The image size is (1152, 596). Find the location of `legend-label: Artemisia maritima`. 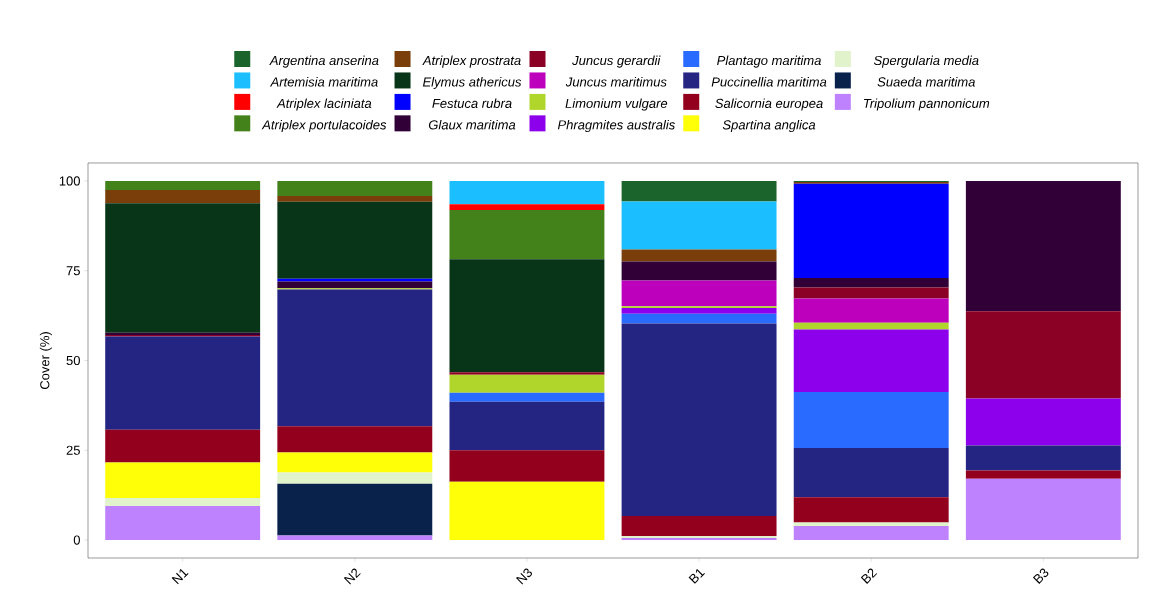

legend-label: Artemisia maritima is located at coordinates (323, 82).